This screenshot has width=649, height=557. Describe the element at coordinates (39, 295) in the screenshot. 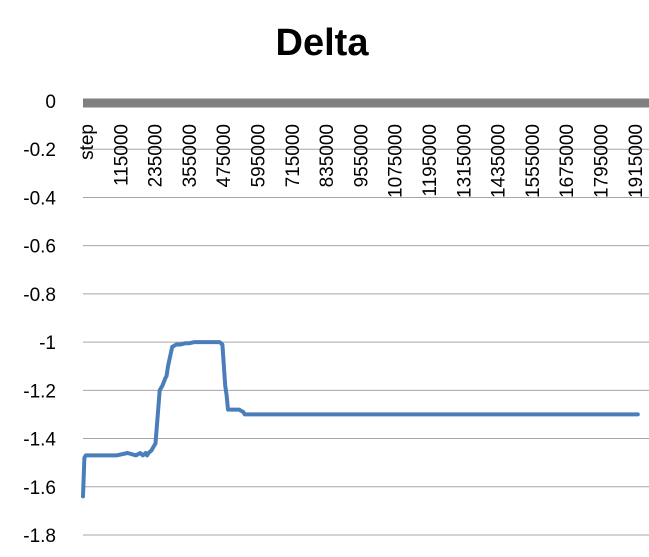

I see `y-tick-label: -0.8` at that location.